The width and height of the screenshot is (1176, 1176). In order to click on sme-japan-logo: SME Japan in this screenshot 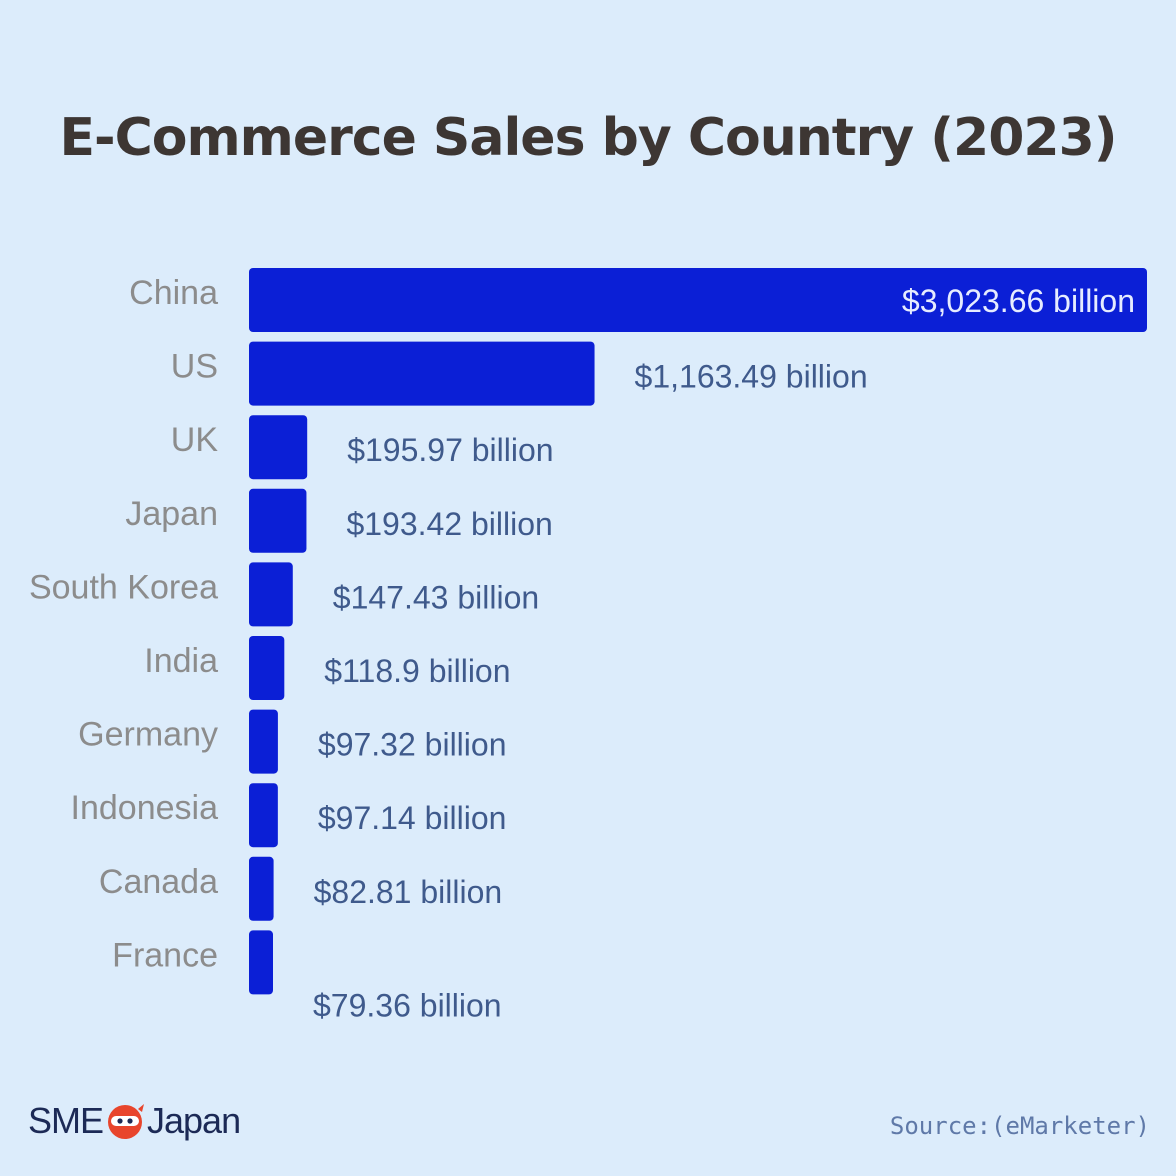, I will do `click(134, 1121)`.